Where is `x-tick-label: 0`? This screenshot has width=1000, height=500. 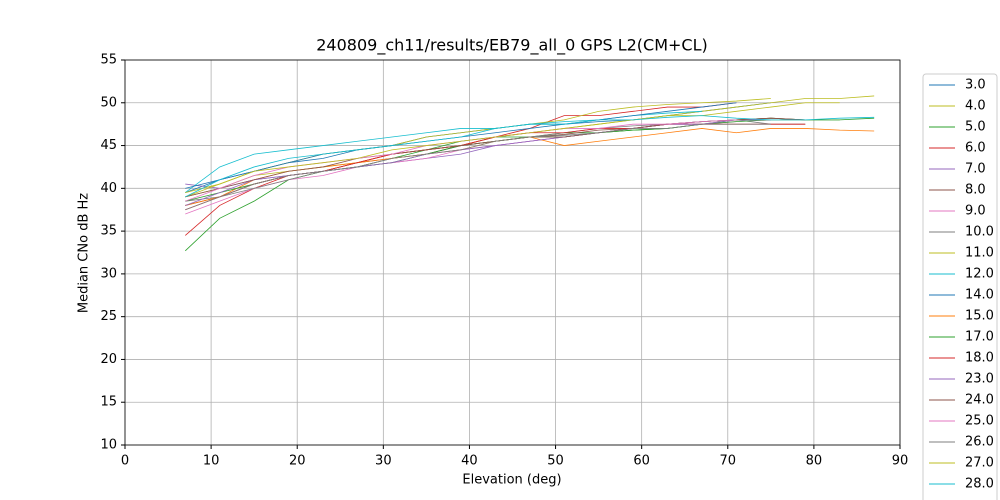 x-tick-label: 0 is located at coordinates (125, 461).